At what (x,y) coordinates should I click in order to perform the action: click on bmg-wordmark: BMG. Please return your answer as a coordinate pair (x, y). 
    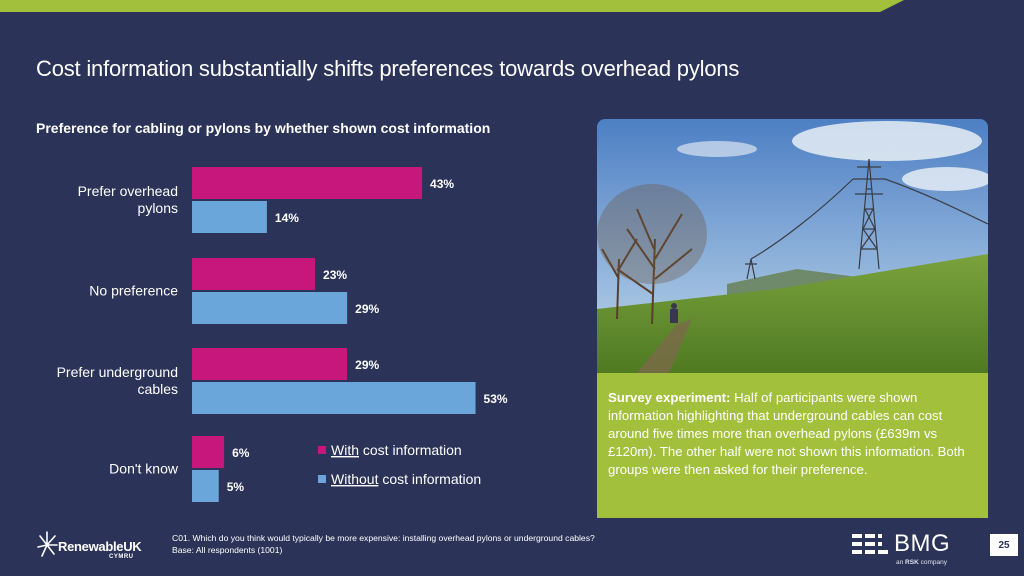
    Looking at the image, I should click on (922, 543).